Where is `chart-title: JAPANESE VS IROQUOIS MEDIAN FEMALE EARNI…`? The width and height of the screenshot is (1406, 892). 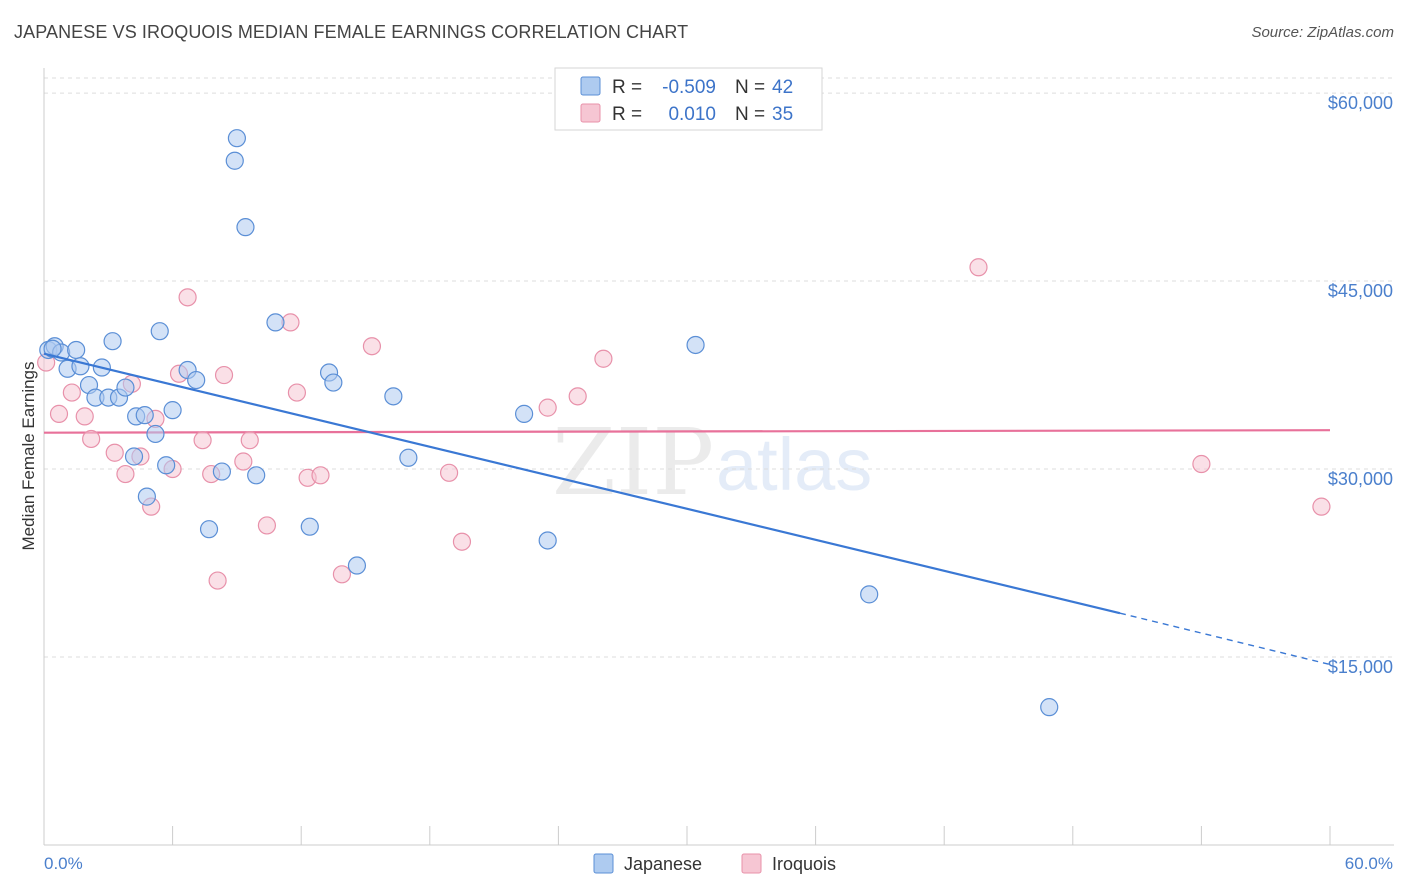
chart-title: JAPANESE VS IROQUOIS MEDIAN FEMALE EARNI… is located at coordinates (351, 32).